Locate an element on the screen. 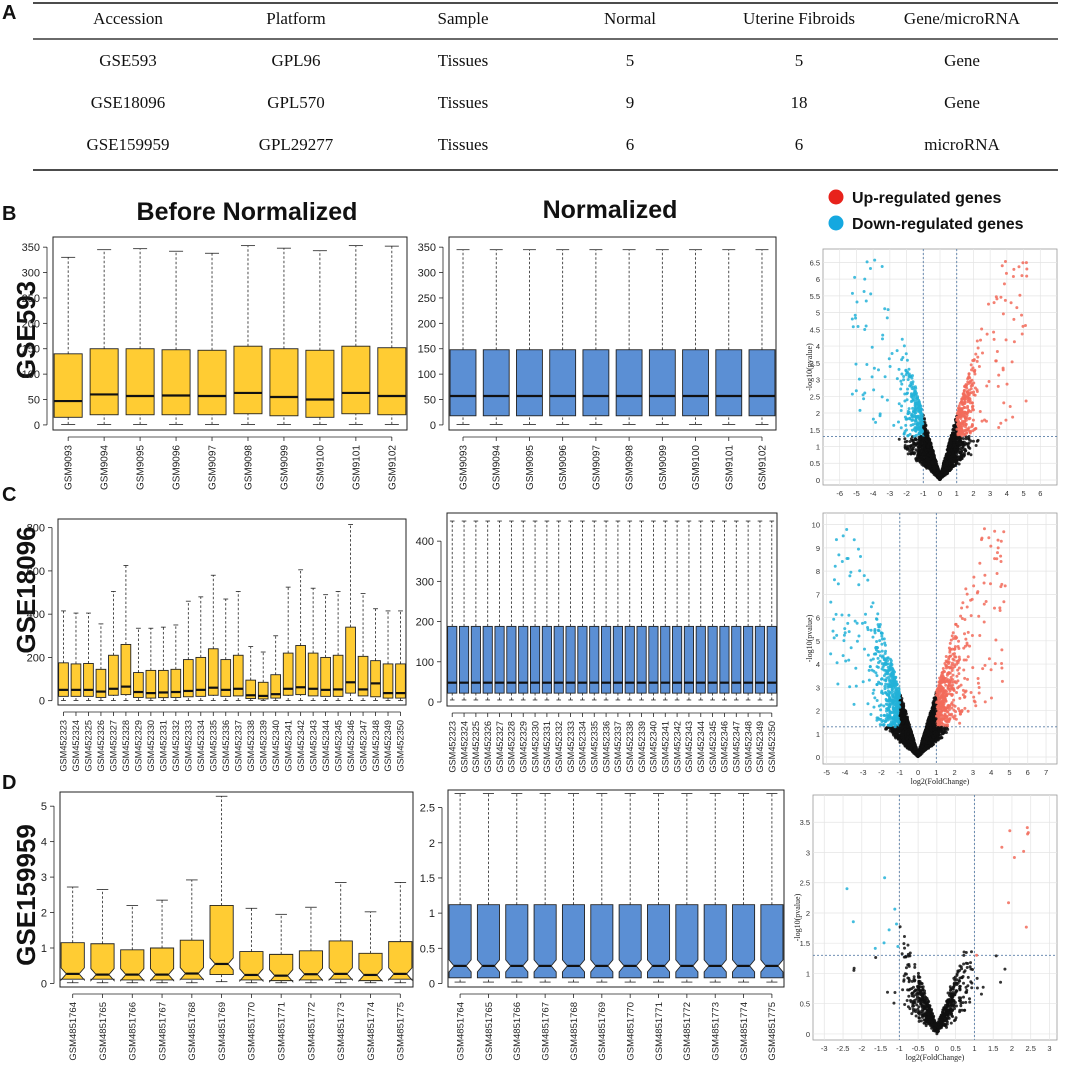 This screenshot has width=1065, height=1076. x-tick-label: GSM9095 is located at coordinates (141, 467).